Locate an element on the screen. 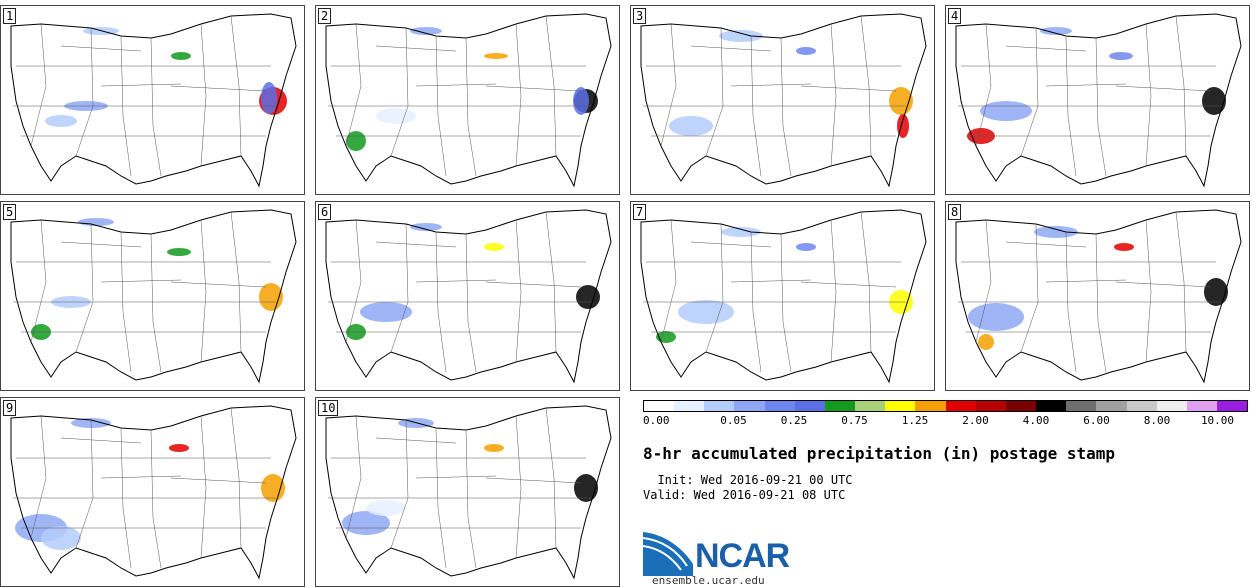 The width and height of the screenshot is (1260, 588). member-number: 9 is located at coordinates (10, 408).